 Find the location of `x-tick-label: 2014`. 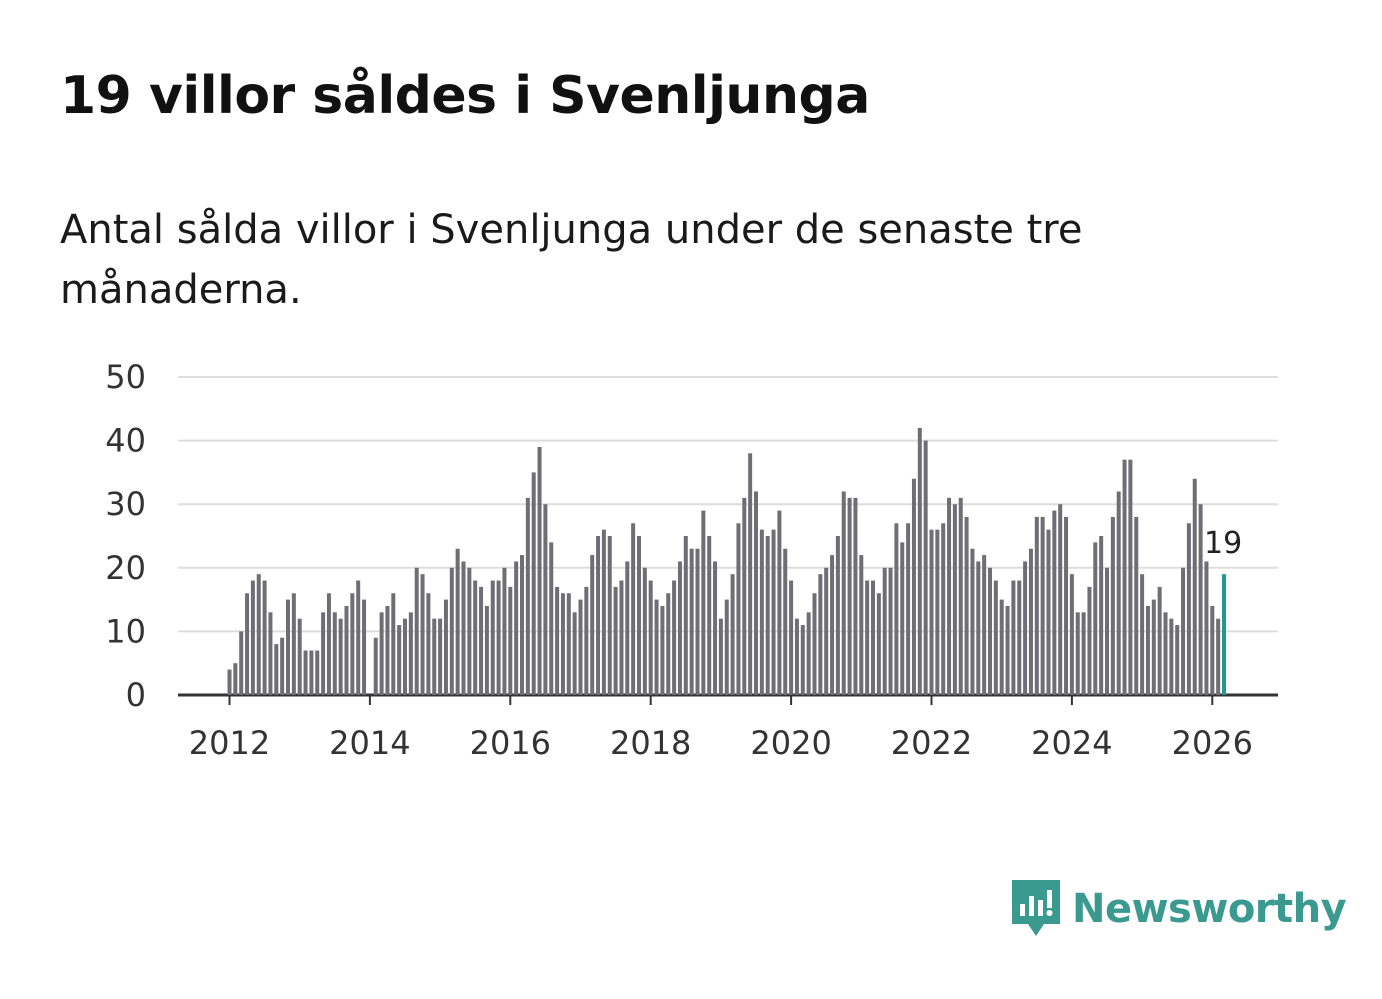

x-tick-label: 2014 is located at coordinates (369, 743).